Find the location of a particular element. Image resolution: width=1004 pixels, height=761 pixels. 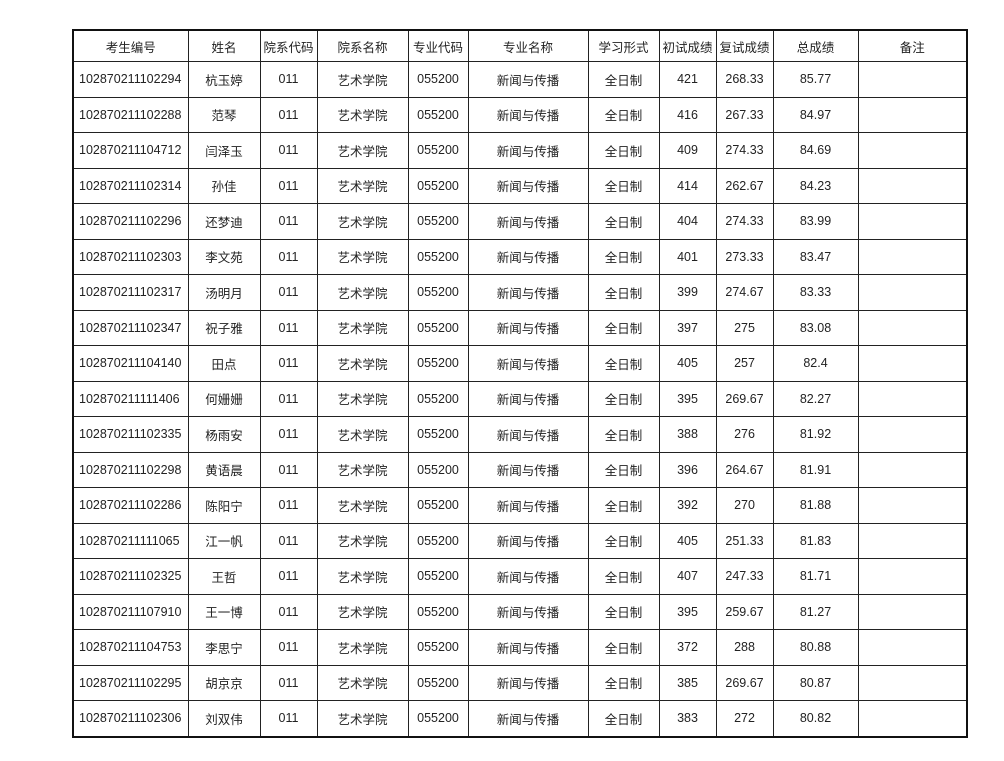

cell-prelim-score: 416 is located at coordinates (687, 114).